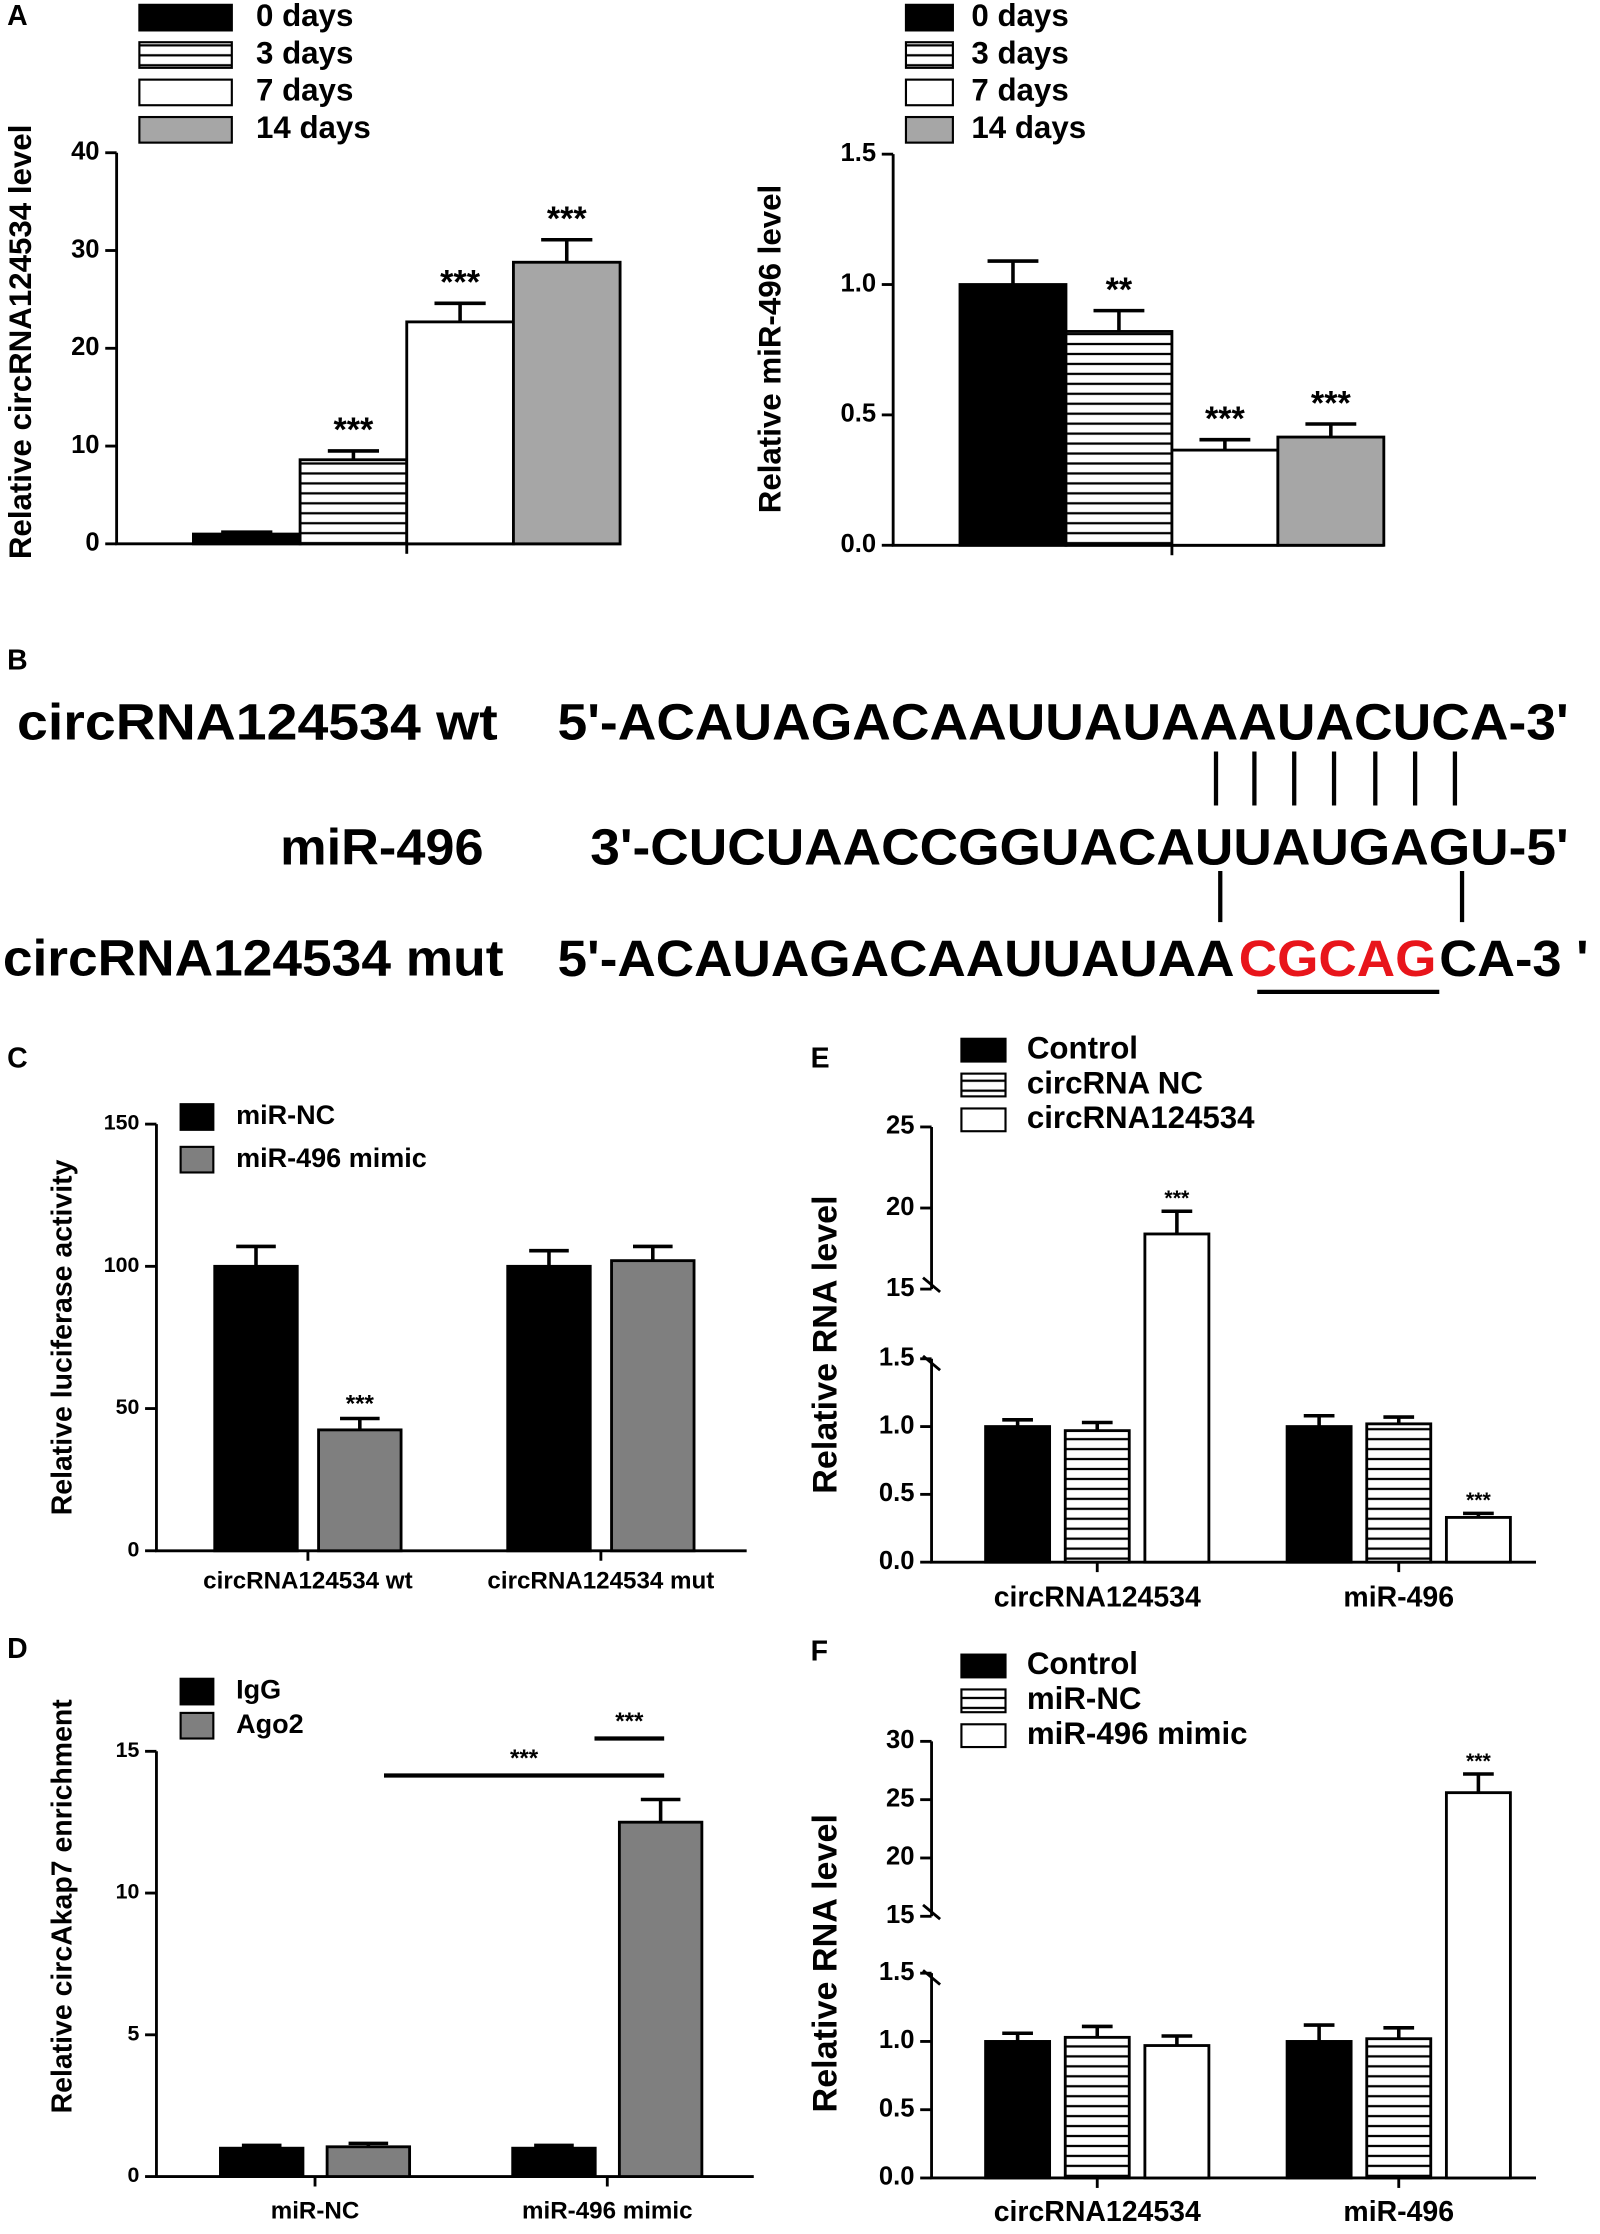  I want to click on y-tick-label: 5, so click(134, 2033).